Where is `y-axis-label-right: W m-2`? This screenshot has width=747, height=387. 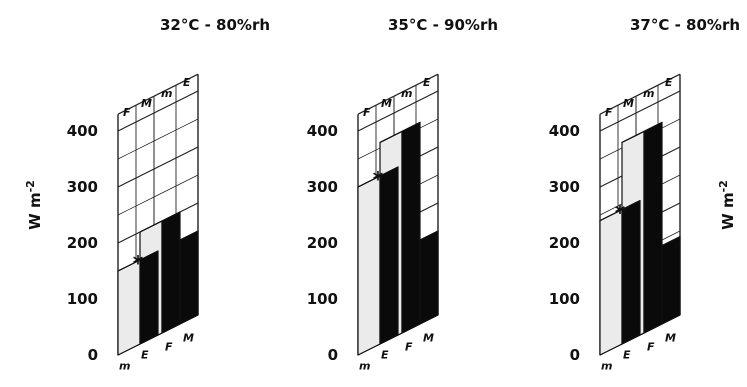 y-axis-label-right: W m-2 is located at coordinates (727, 205).